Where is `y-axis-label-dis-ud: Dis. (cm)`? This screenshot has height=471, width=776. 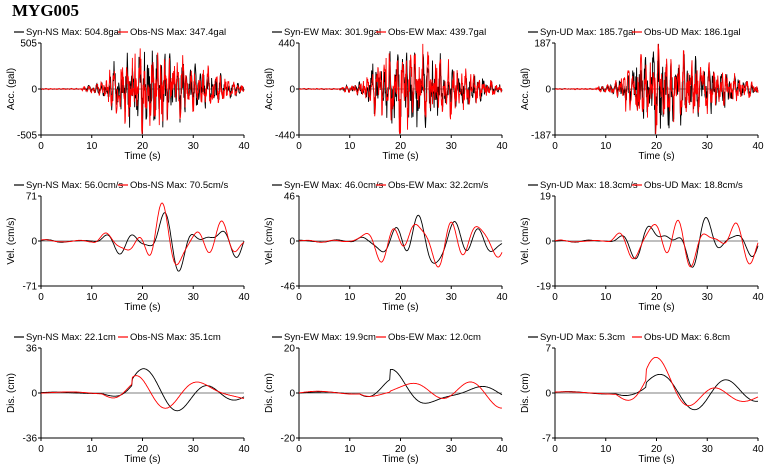
y-axis-label-dis-ud: Dis. (cm) is located at coordinates (525, 393).